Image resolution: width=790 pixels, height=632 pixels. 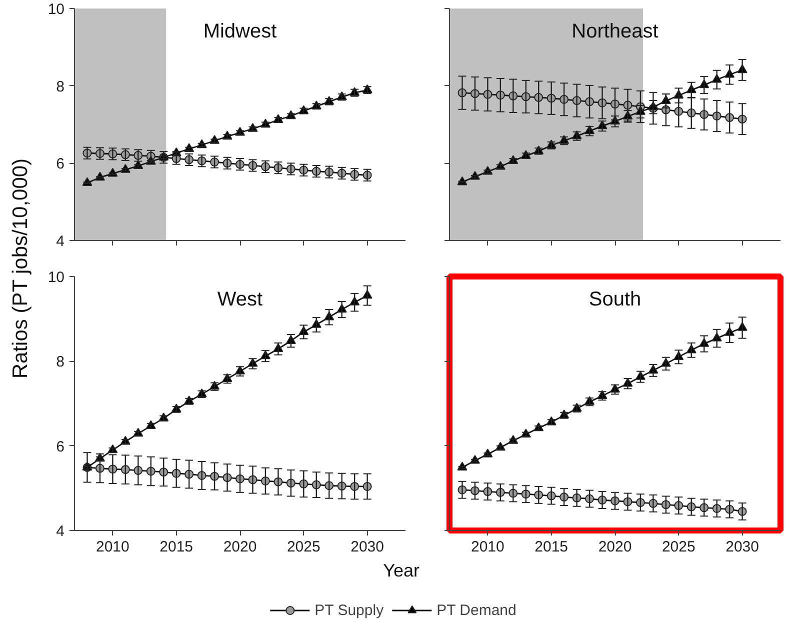 I want to click on x-axis-title: Year, so click(x=401, y=570).